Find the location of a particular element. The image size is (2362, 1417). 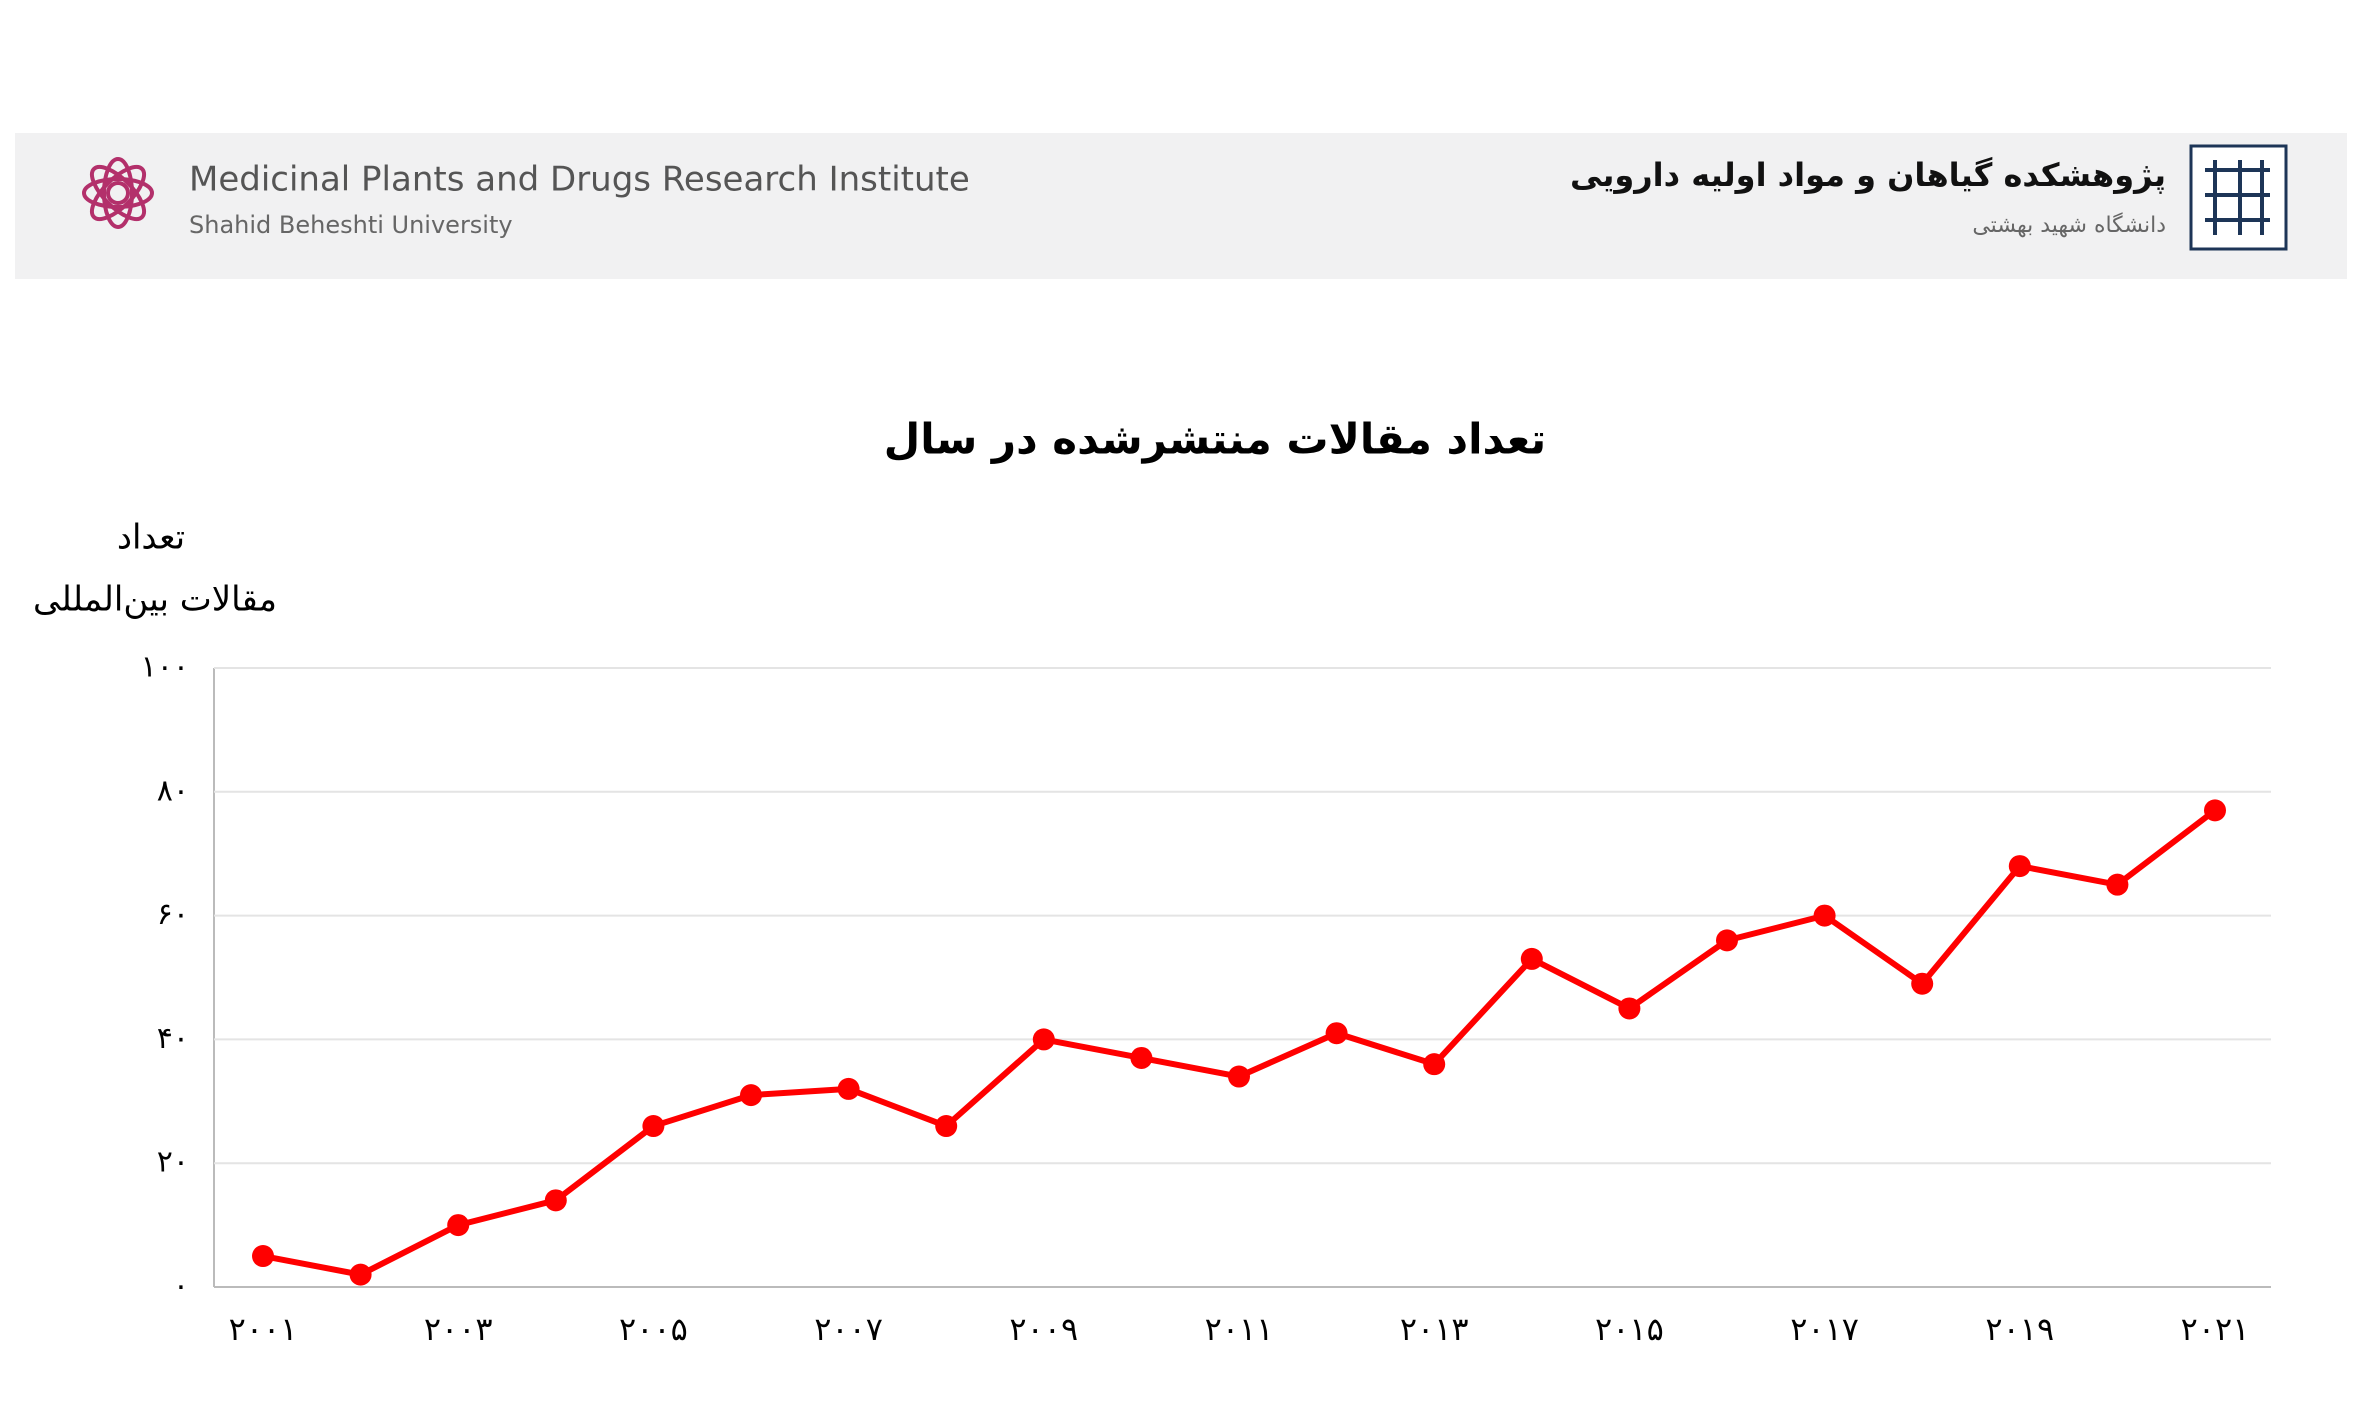

x-tick-label: ۲۰۱۷ is located at coordinates (1824, 1329).